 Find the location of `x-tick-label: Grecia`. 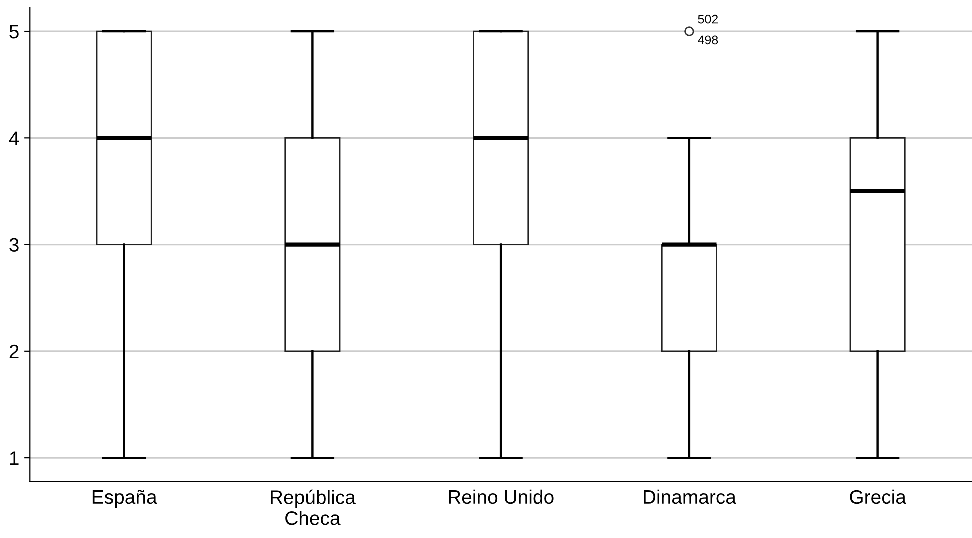

x-tick-label: Grecia is located at coordinates (878, 497).